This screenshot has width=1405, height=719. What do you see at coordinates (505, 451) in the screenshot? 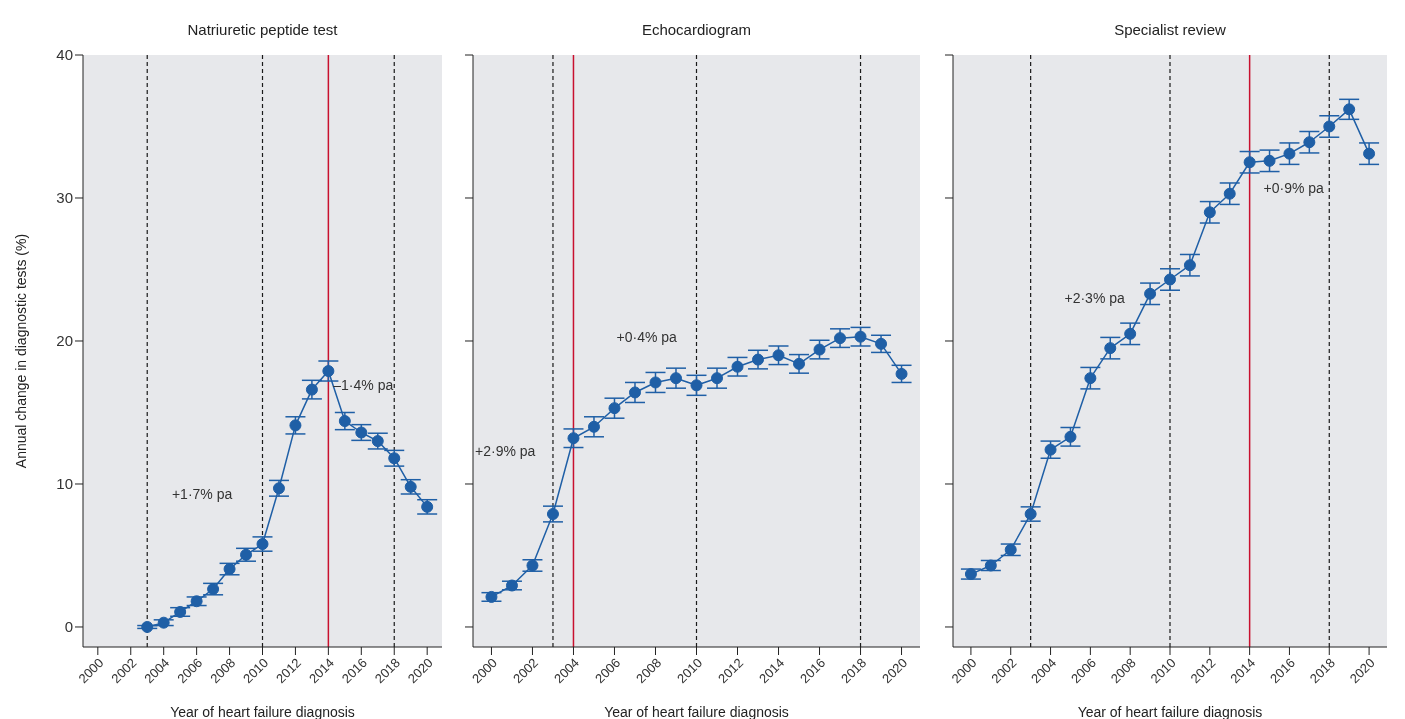
I see `annotation: +2·9% pa` at bounding box center [505, 451].